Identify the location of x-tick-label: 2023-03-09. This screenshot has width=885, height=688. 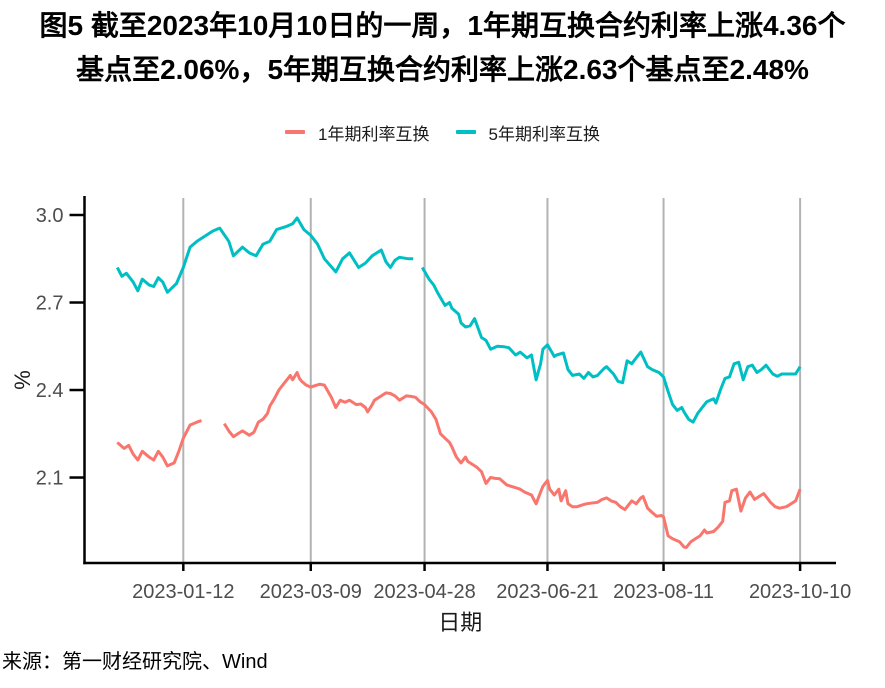
(311, 592).